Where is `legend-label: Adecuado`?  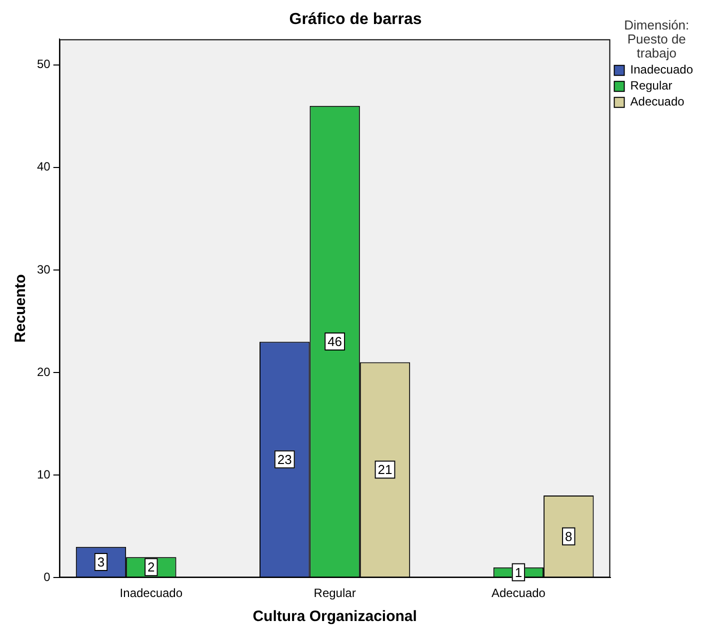
legend-label: Adecuado is located at coordinates (657, 101).